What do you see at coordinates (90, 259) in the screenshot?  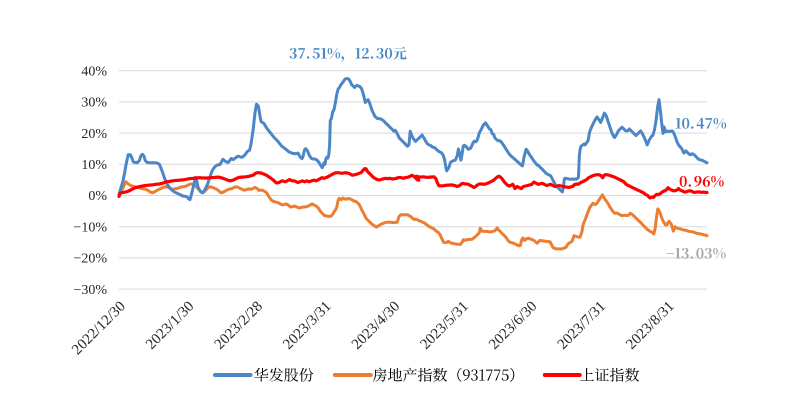 I see `svg-text: −20%` at bounding box center [90, 259].